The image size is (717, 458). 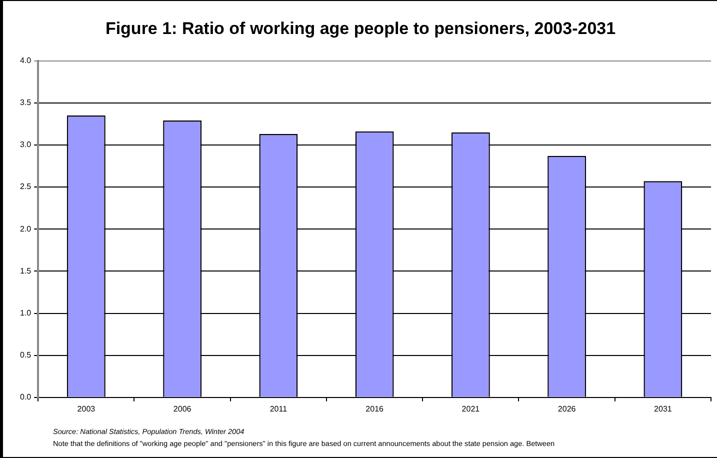 What do you see at coordinates (567, 409) in the screenshot?
I see `x-tick-label: 2026` at bounding box center [567, 409].